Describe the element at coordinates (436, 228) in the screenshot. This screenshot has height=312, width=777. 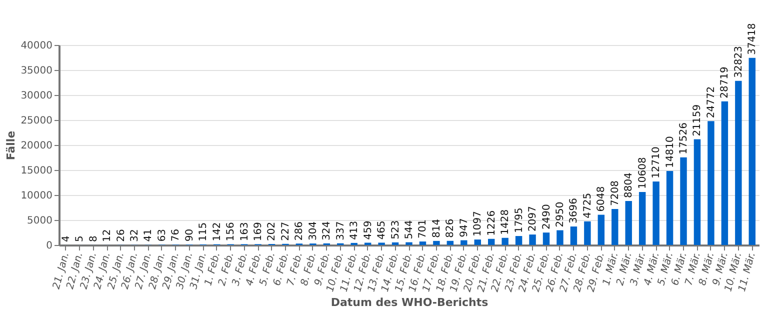
I see `data-label: 814` at that location.